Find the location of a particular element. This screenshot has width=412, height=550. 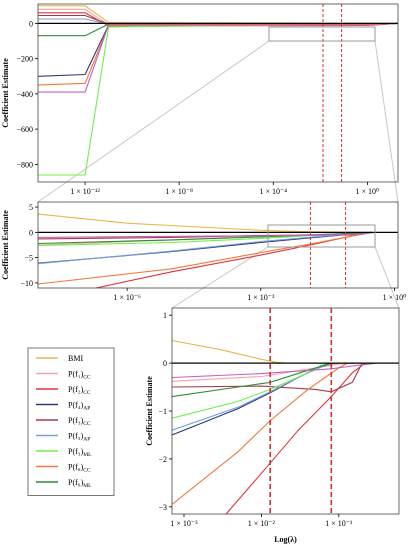

y-tick-label: −800 is located at coordinates (24, 164).